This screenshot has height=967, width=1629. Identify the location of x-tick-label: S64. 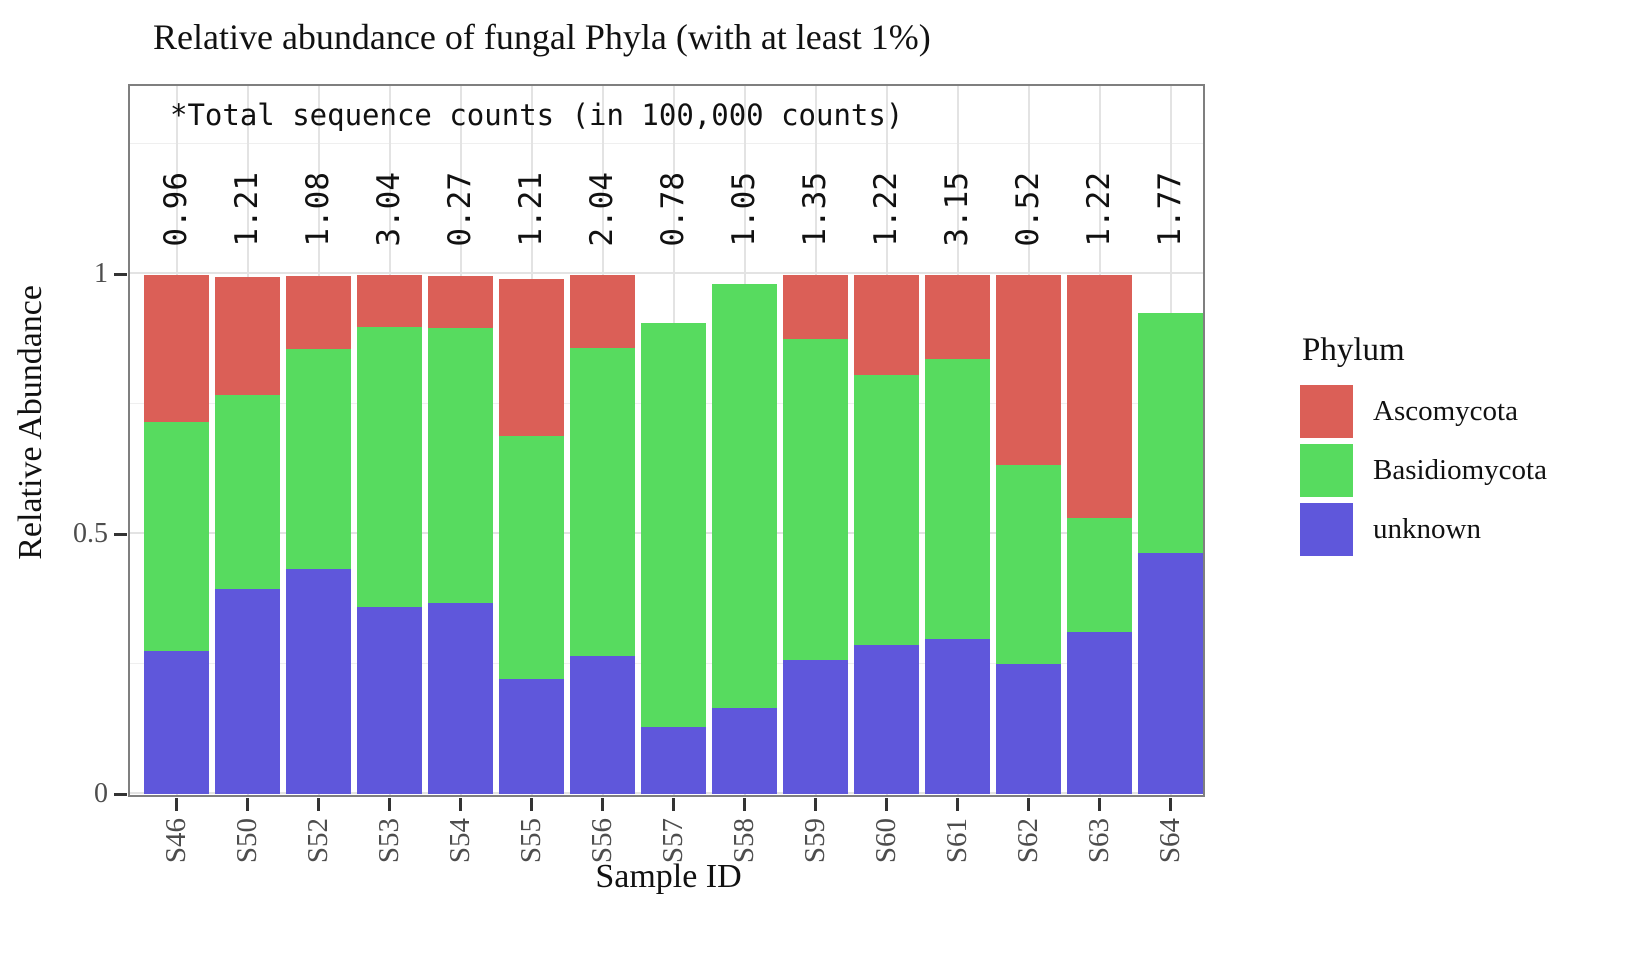
(1169, 841).